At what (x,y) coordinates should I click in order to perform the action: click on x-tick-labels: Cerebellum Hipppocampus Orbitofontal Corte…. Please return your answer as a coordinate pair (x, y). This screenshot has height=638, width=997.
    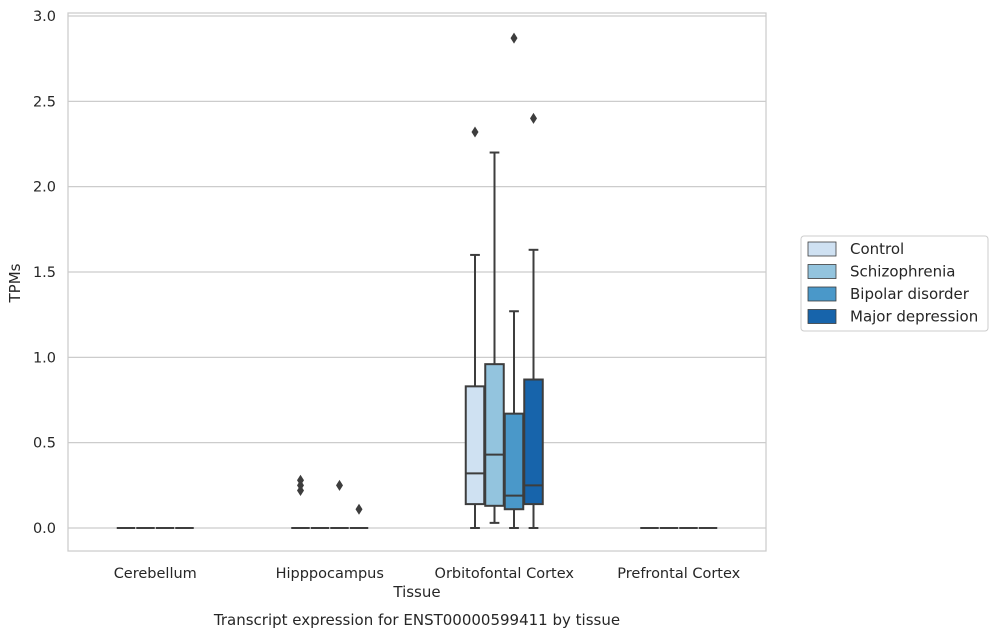
    Looking at the image, I should click on (427, 574).